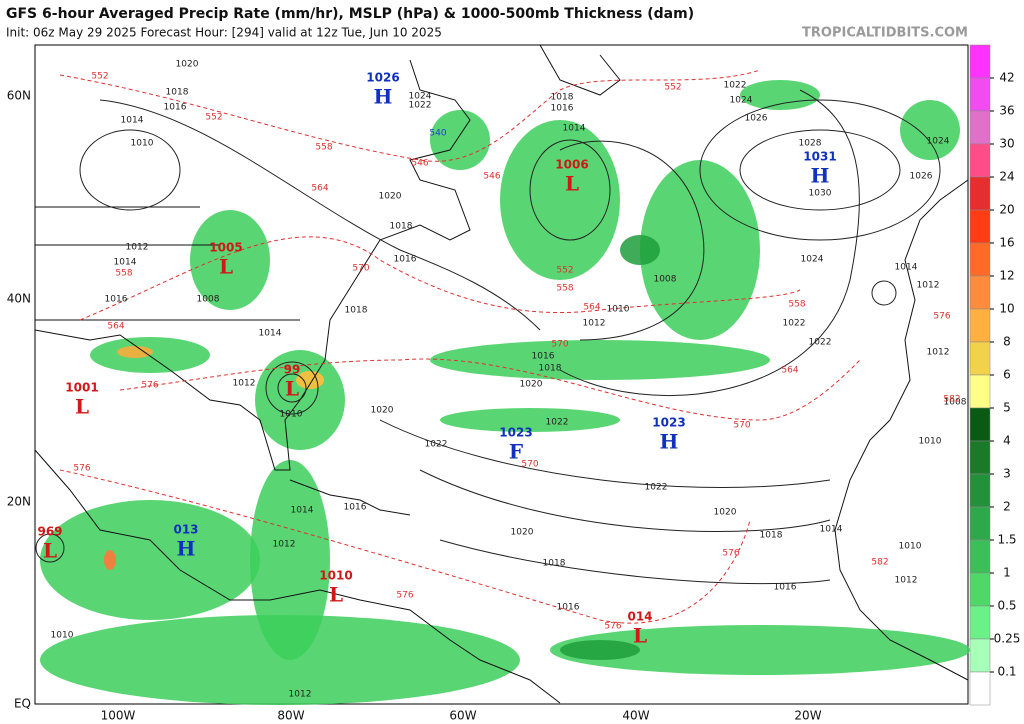 The image size is (1024, 724). I want to click on longitude-label: 80W, so click(290, 716).